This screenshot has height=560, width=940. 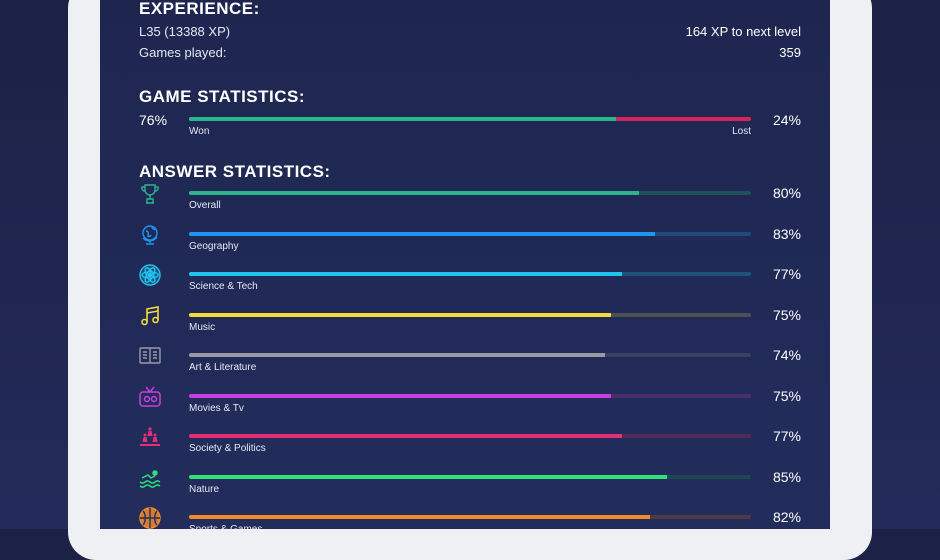 What do you see at coordinates (185, 31) in the screenshot?
I see `level-text: L35 (13388 XP)` at bounding box center [185, 31].